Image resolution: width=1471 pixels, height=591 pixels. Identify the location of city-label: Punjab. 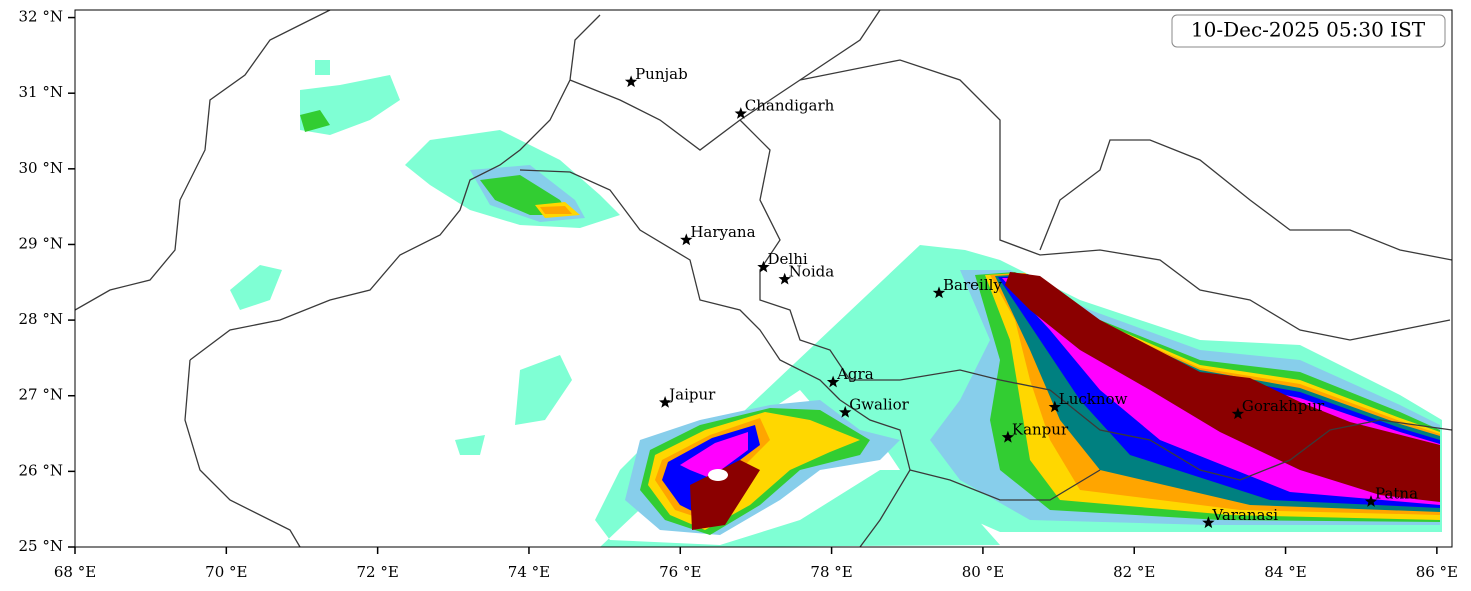
(661, 74).